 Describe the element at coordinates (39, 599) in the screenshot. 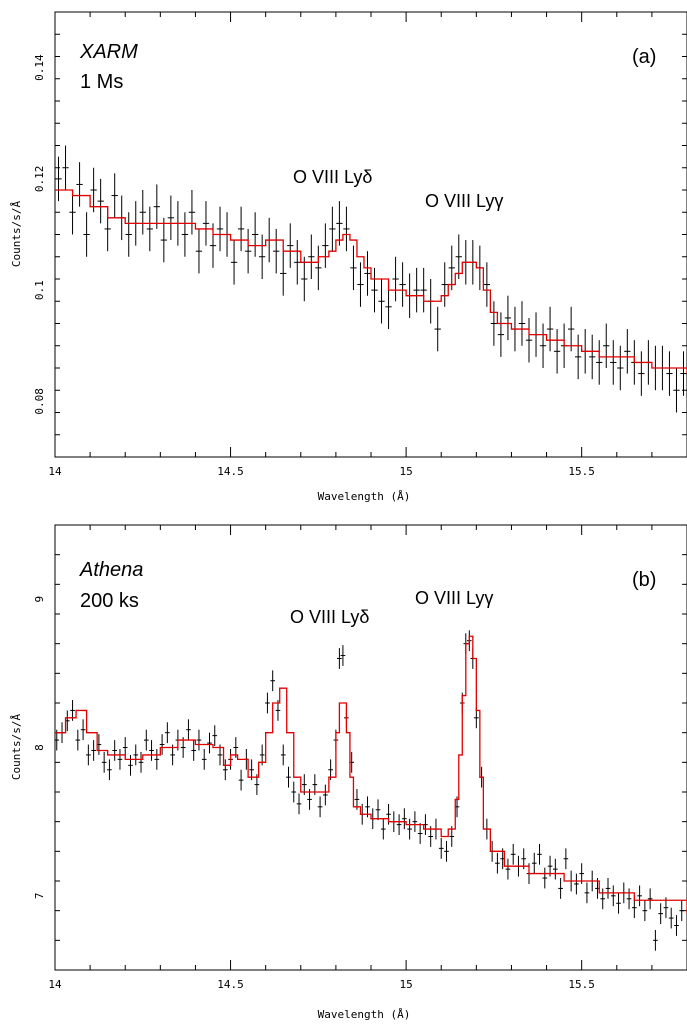

I see `y-tick-label: 9` at that location.